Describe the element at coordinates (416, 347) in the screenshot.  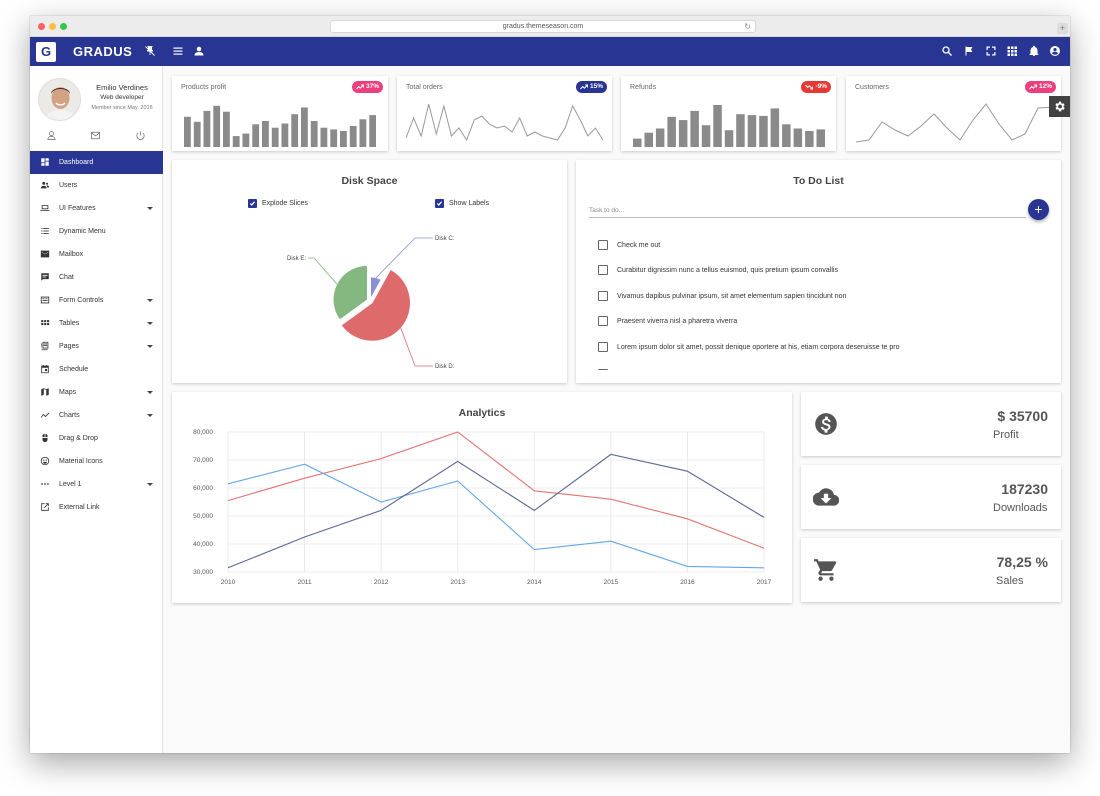
I see `pie-label-leader` at that location.